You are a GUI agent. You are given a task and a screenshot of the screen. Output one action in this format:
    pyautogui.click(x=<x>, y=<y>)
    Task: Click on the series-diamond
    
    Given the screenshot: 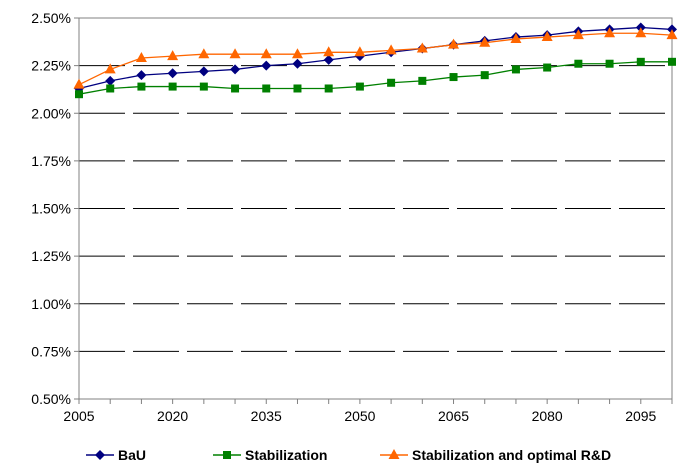 What is the action you would take?
    pyautogui.click(x=375, y=58)
    